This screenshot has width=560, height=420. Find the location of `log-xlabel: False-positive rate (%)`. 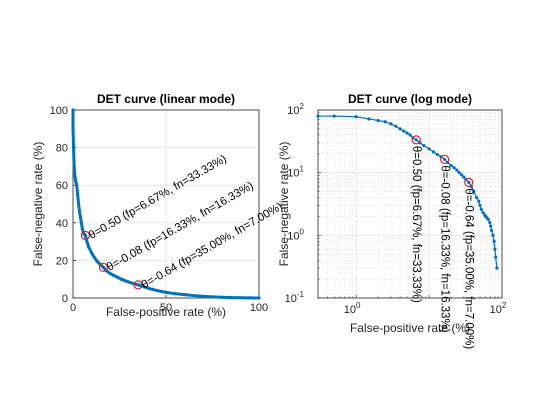

log-xlabel: False-positive rate (%) is located at coordinates (410, 328).